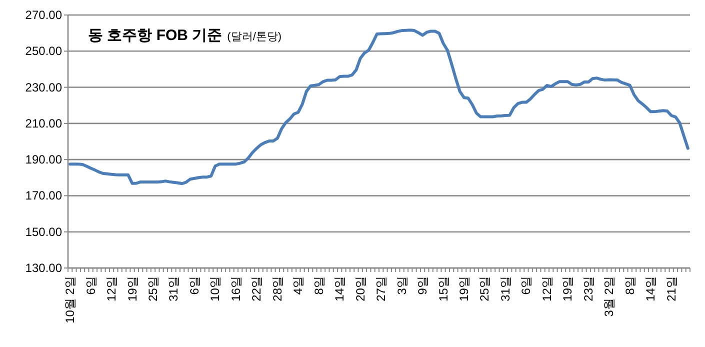  I want to click on y-tick-label: 270.00, so click(43, 15).